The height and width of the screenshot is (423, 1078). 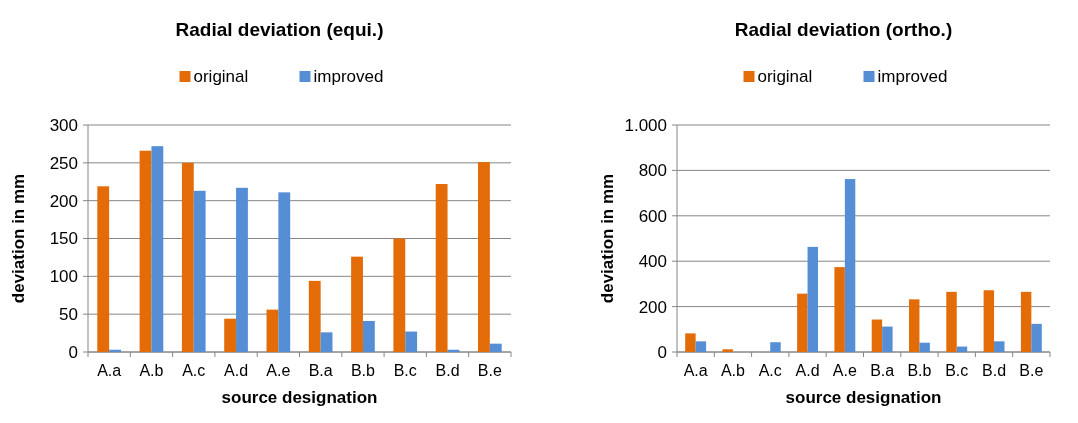 I want to click on y-tick-label: 250, so click(x=63, y=163).